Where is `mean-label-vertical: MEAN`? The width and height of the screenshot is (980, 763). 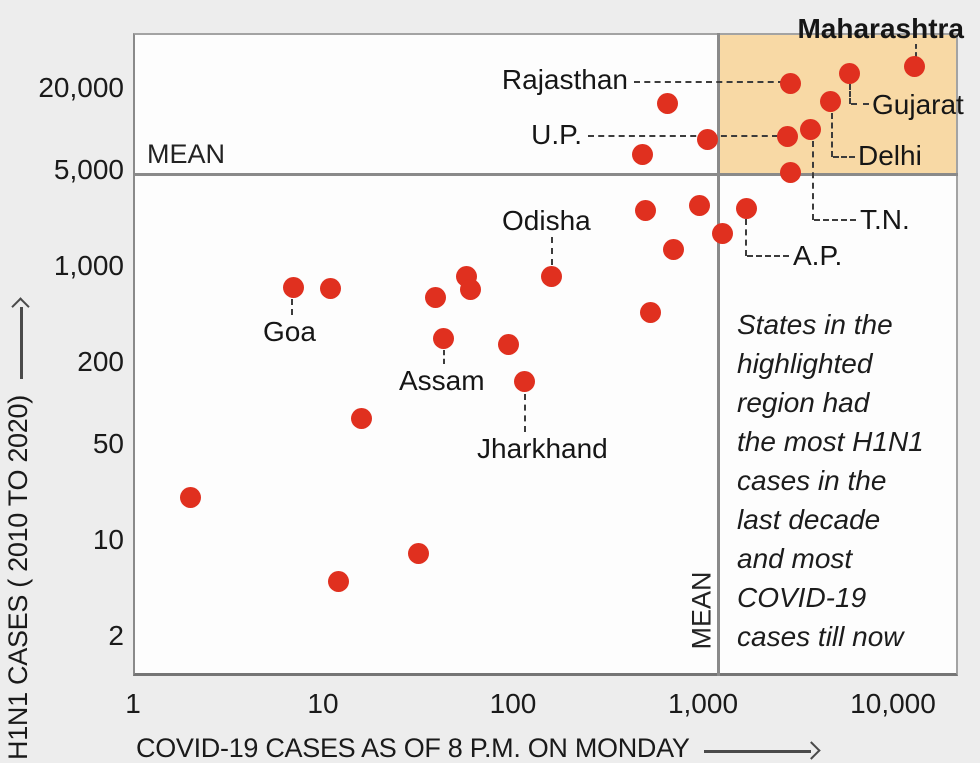 mean-label-vertical: MEAN is located at coordinates (701, 610).